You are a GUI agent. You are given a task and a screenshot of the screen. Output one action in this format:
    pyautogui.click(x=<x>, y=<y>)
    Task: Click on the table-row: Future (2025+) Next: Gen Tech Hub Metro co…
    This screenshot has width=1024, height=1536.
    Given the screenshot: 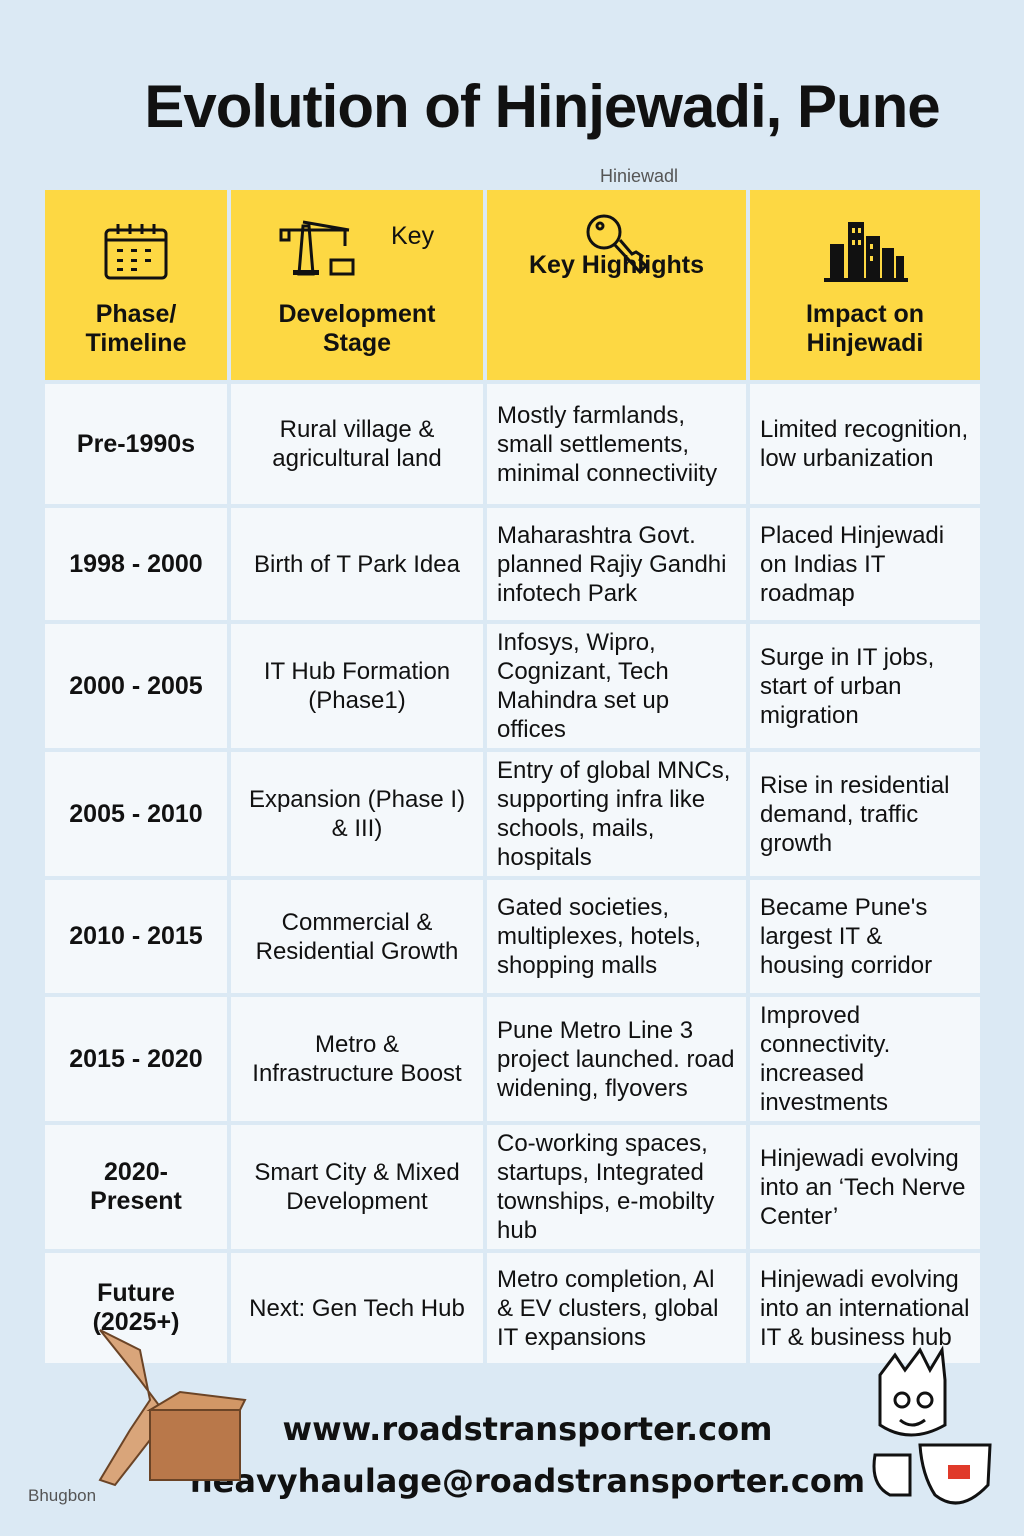 What is the action you would take?
    pyautogui.click(x=512, y=1308)
    